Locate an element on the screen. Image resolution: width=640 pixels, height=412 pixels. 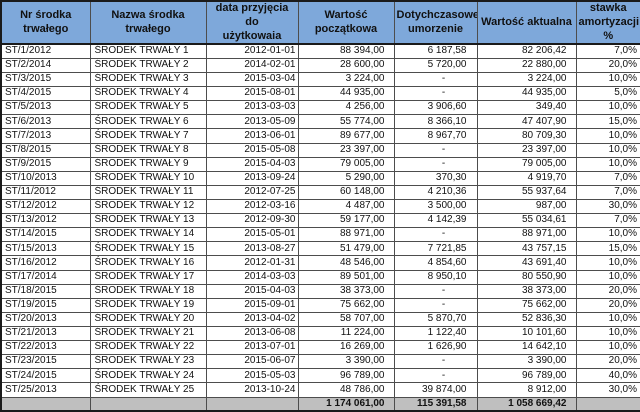
cell-asset-number: ST/22/2013 is located at coordinates (45, 348).